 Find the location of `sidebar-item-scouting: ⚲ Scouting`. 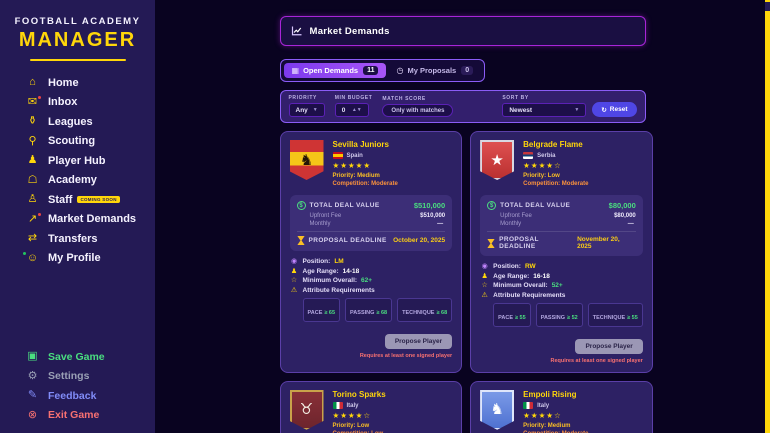

sidebar-item-scouting: ⚲ Scouting is located at coordinates (90, 142).